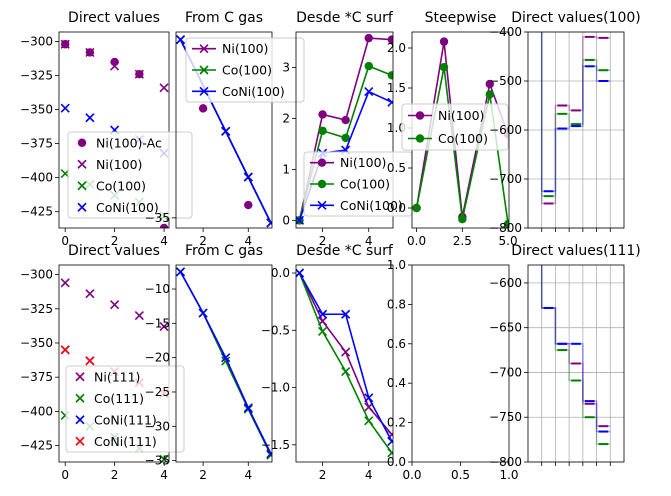 This screenshot has width=671, height=496. I want to click on y-tick-label: 0.8, so click(396, 304).